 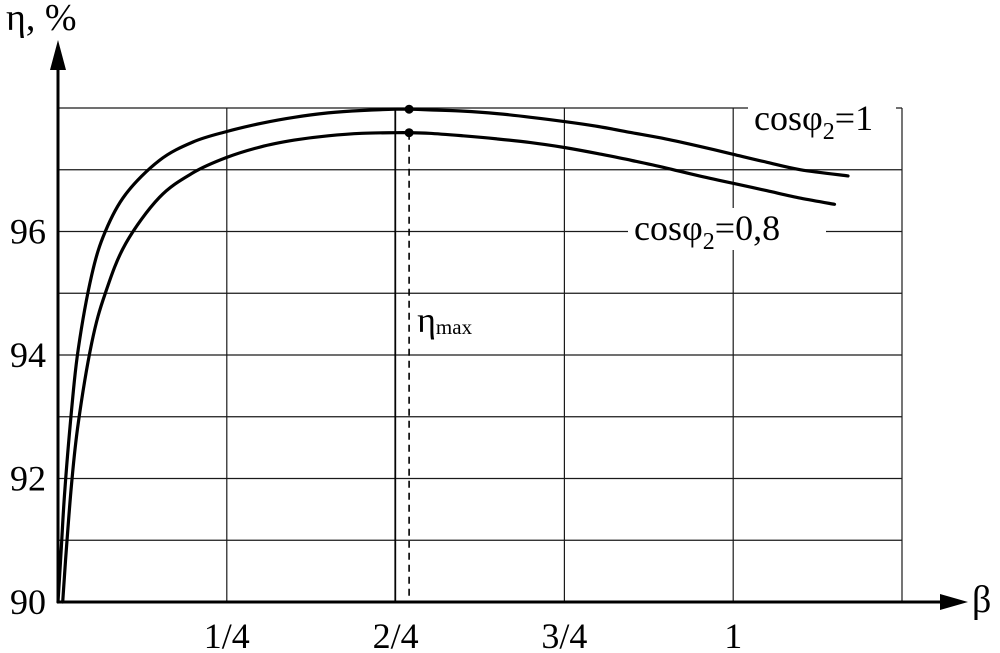 I want to click on series-label-tail: =1, so click(x=854, y=118).